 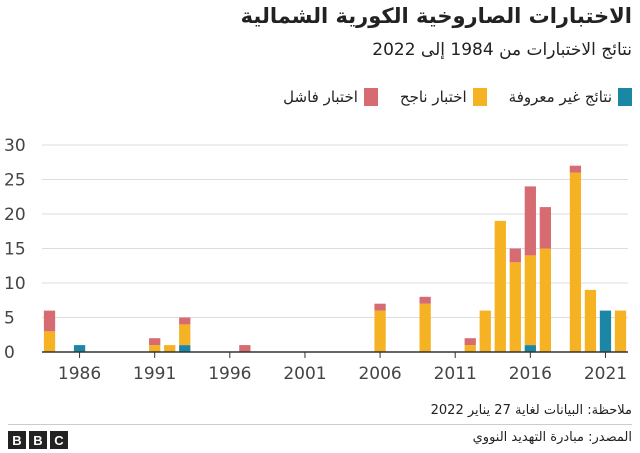 I want to click on y-tick-label: 10, so click(x=15, y=284).